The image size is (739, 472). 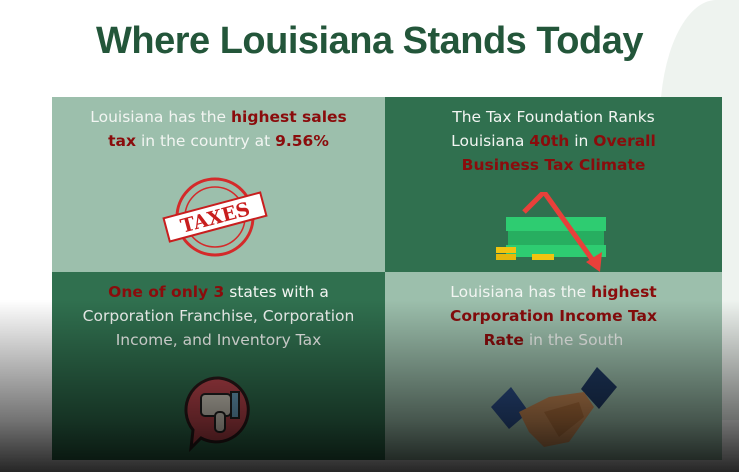 I want to click on highlight: 40th, so click(x=549, y=141).